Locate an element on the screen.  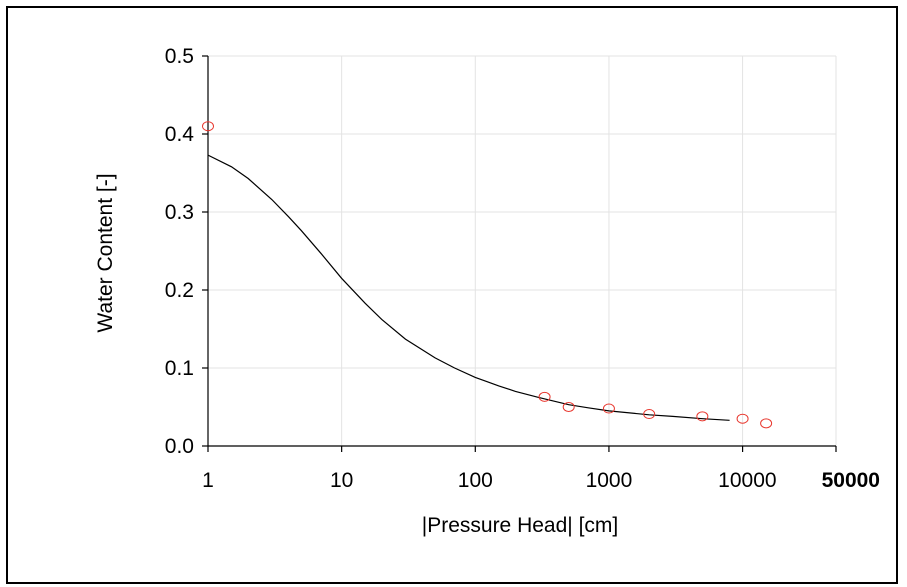
y-tick-label: 0.2 is located at coordinates (179, 290).